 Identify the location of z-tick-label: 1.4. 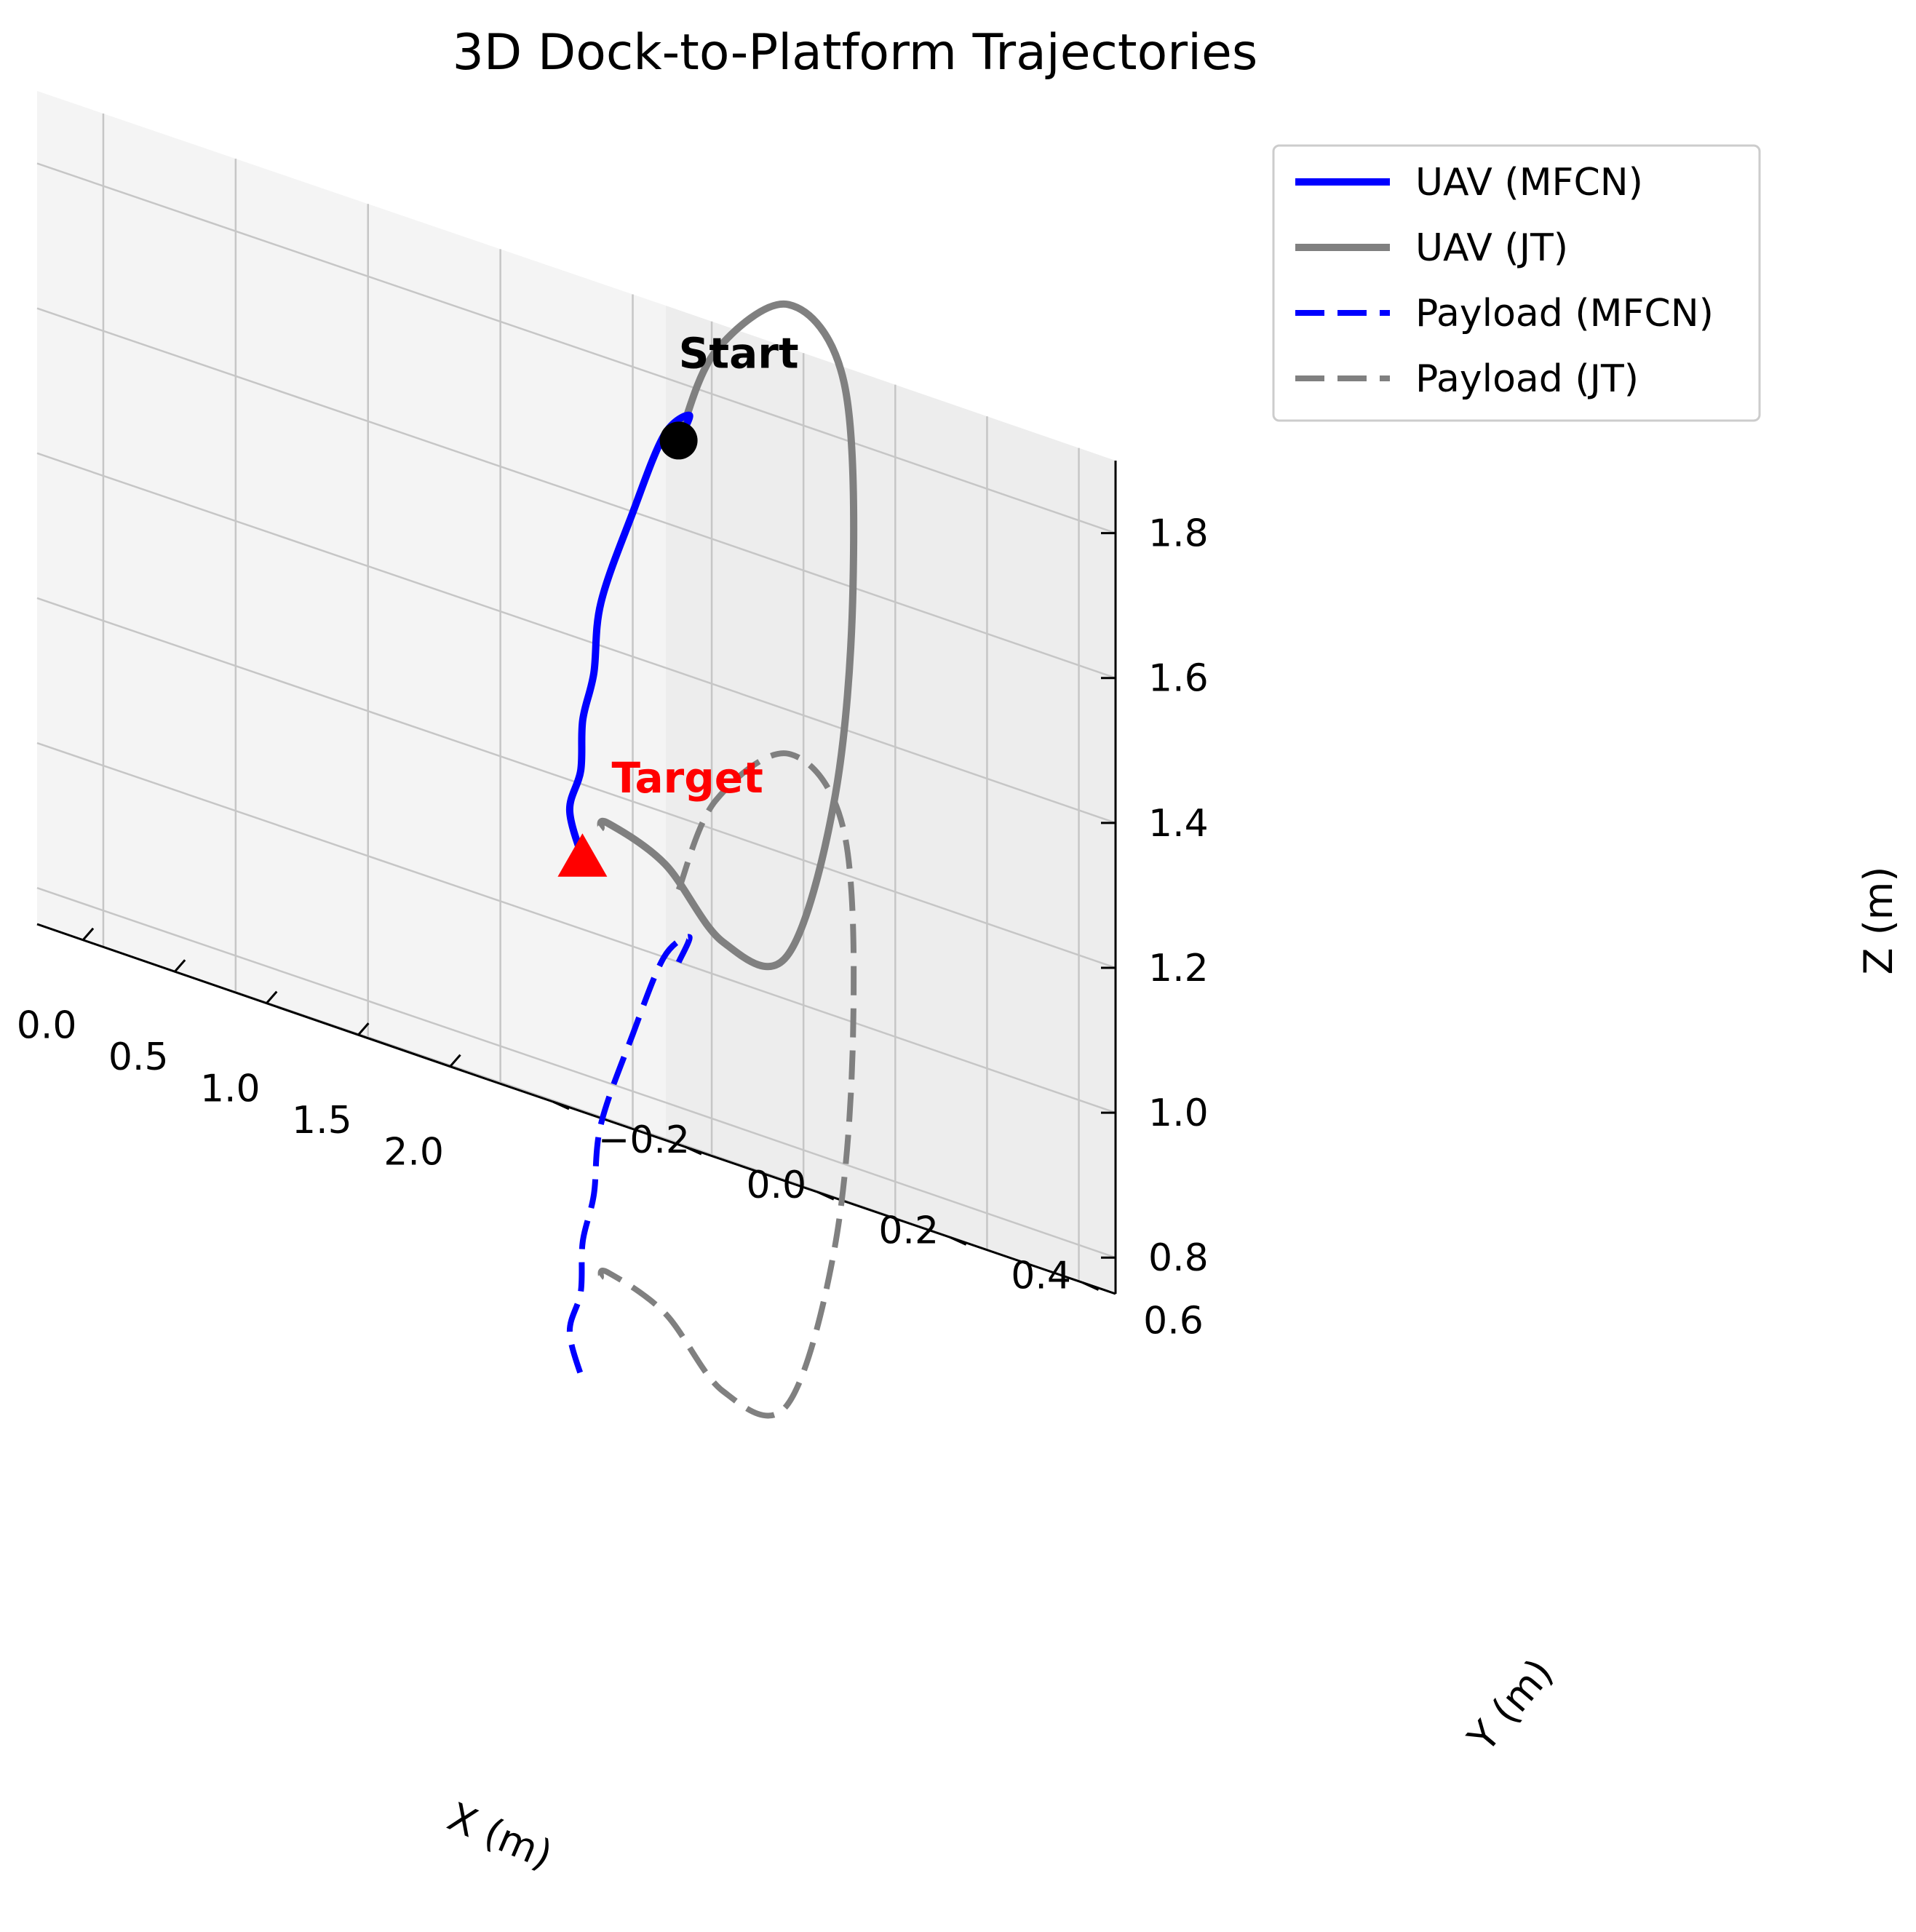
(1178, 824).